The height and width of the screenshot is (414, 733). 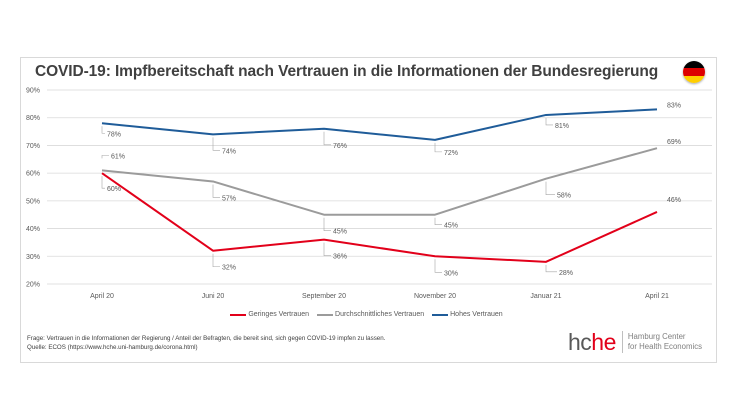 What do you see at coordinates (566, 273) in the screenshot?
I see `data-label: 28%` at bounding box center [566, 273].